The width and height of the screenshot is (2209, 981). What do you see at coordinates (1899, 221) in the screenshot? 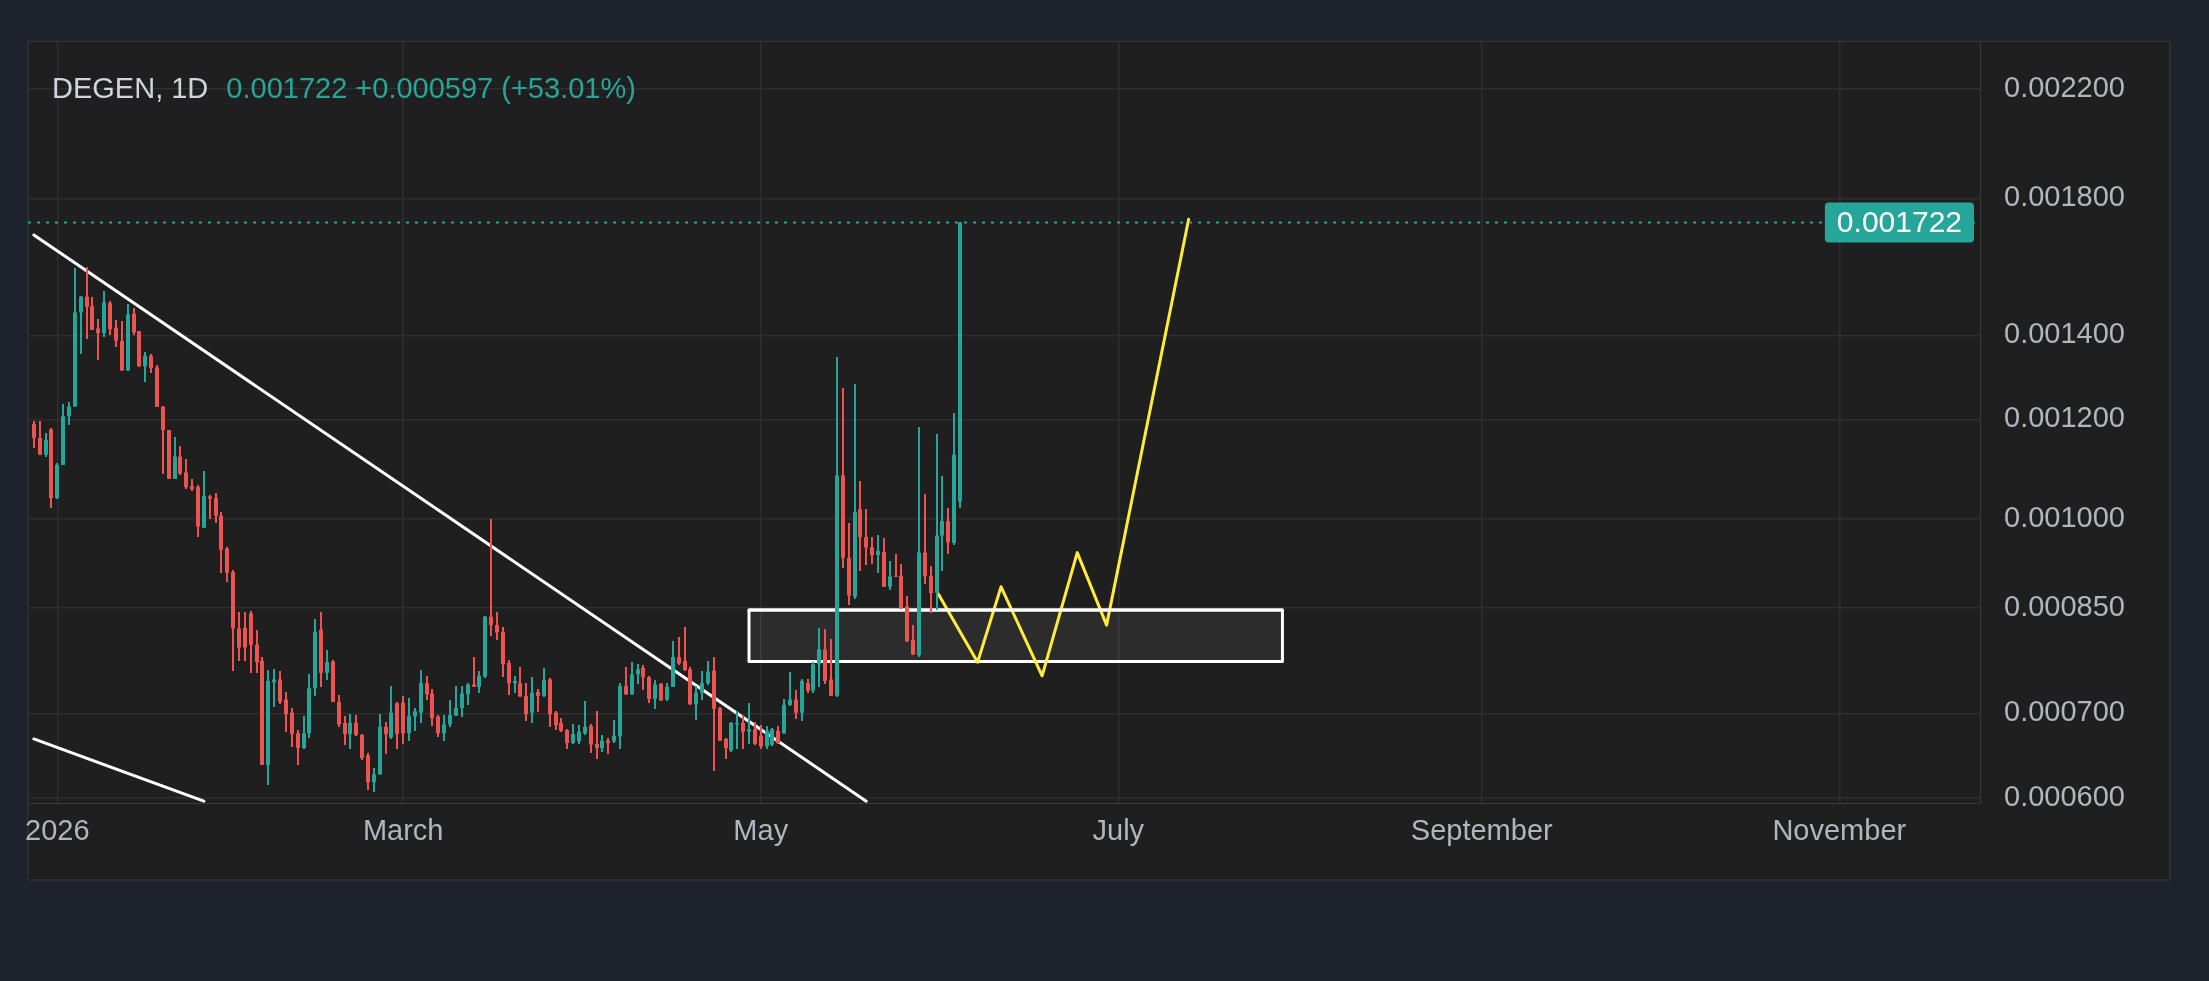
I see `ref-line-label: 0.001722` at bounding box center [1899, 221].